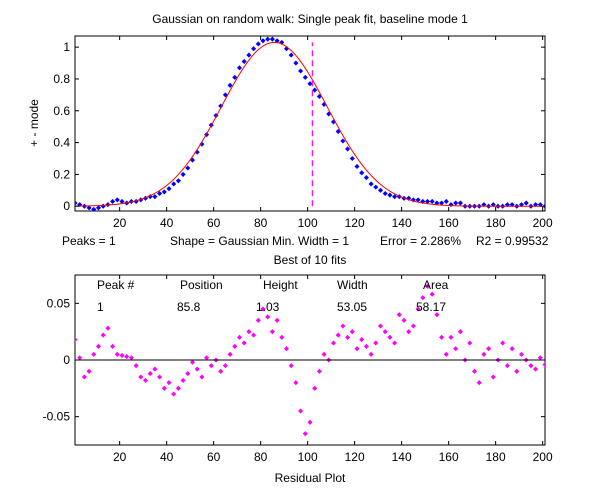 The height and width of the screenshot is (501, 595). What do you see at coordinates (402, 457) in the screenshot?
I see `bottom-x-tick-label: 140` at bounding box center [402, 457].